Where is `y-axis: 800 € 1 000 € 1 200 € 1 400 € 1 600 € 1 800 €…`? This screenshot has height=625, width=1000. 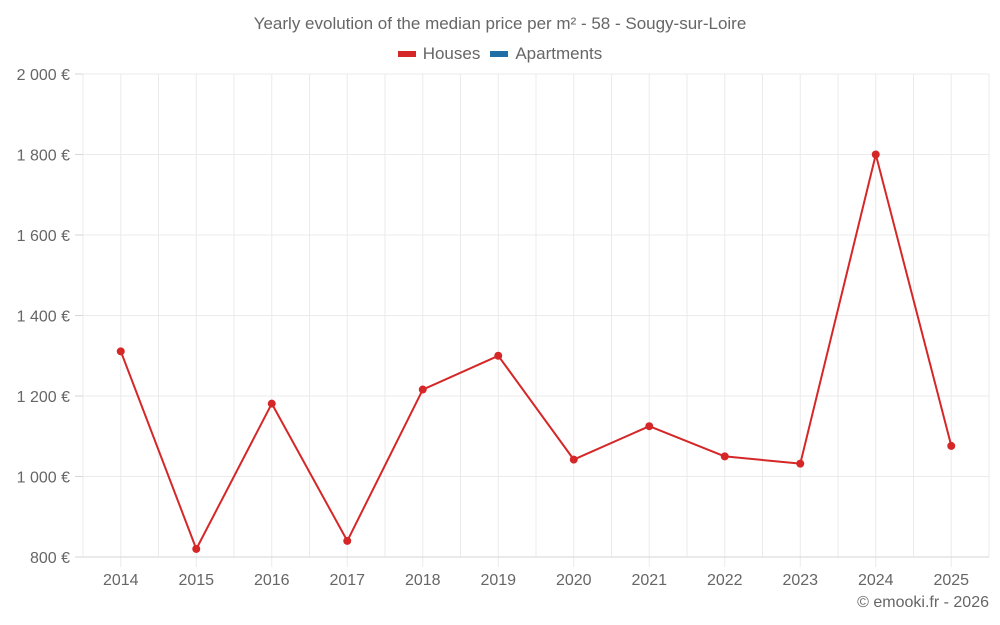
y-axis: 800 € 1 000 € 1 200 € 1 400 € 1 600 € 1 800 €… is located at coordinates (50, 317).